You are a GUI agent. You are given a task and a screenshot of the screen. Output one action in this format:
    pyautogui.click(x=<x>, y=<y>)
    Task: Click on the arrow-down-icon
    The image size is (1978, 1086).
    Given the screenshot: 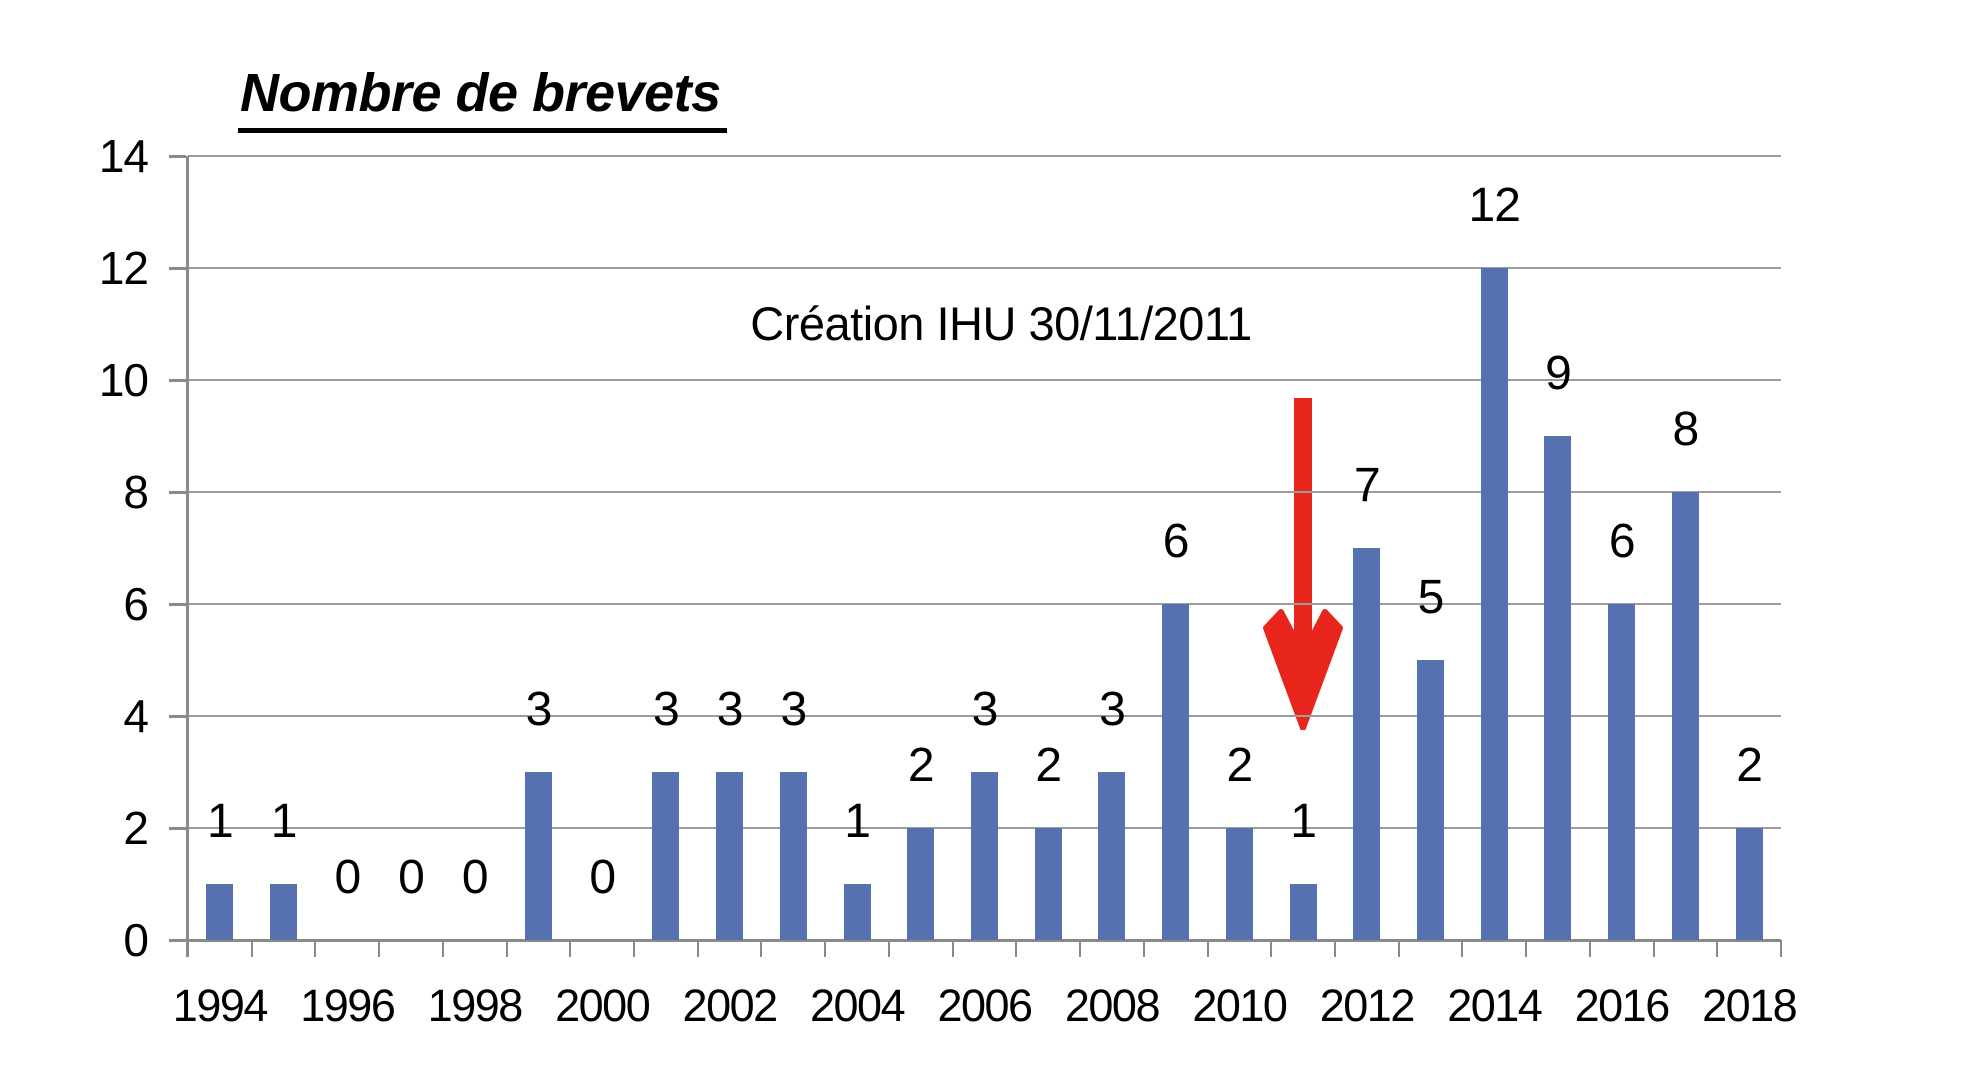 What is the action you would take?
    pyautogui.click(x=1303, y=564)
    